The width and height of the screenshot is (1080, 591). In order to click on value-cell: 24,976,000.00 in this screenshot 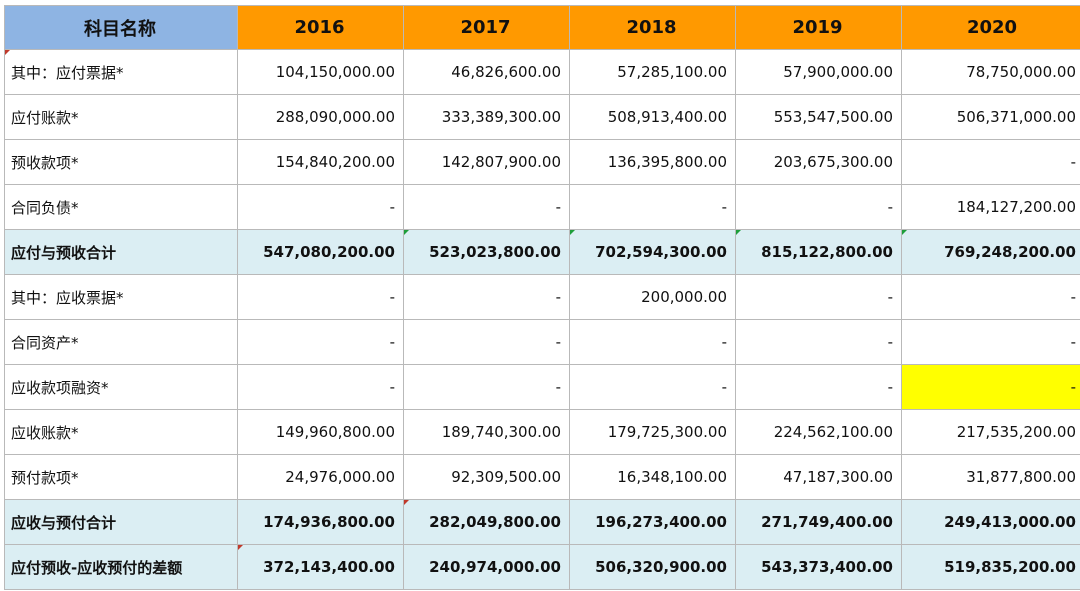, I will do `click(320, 477)`.